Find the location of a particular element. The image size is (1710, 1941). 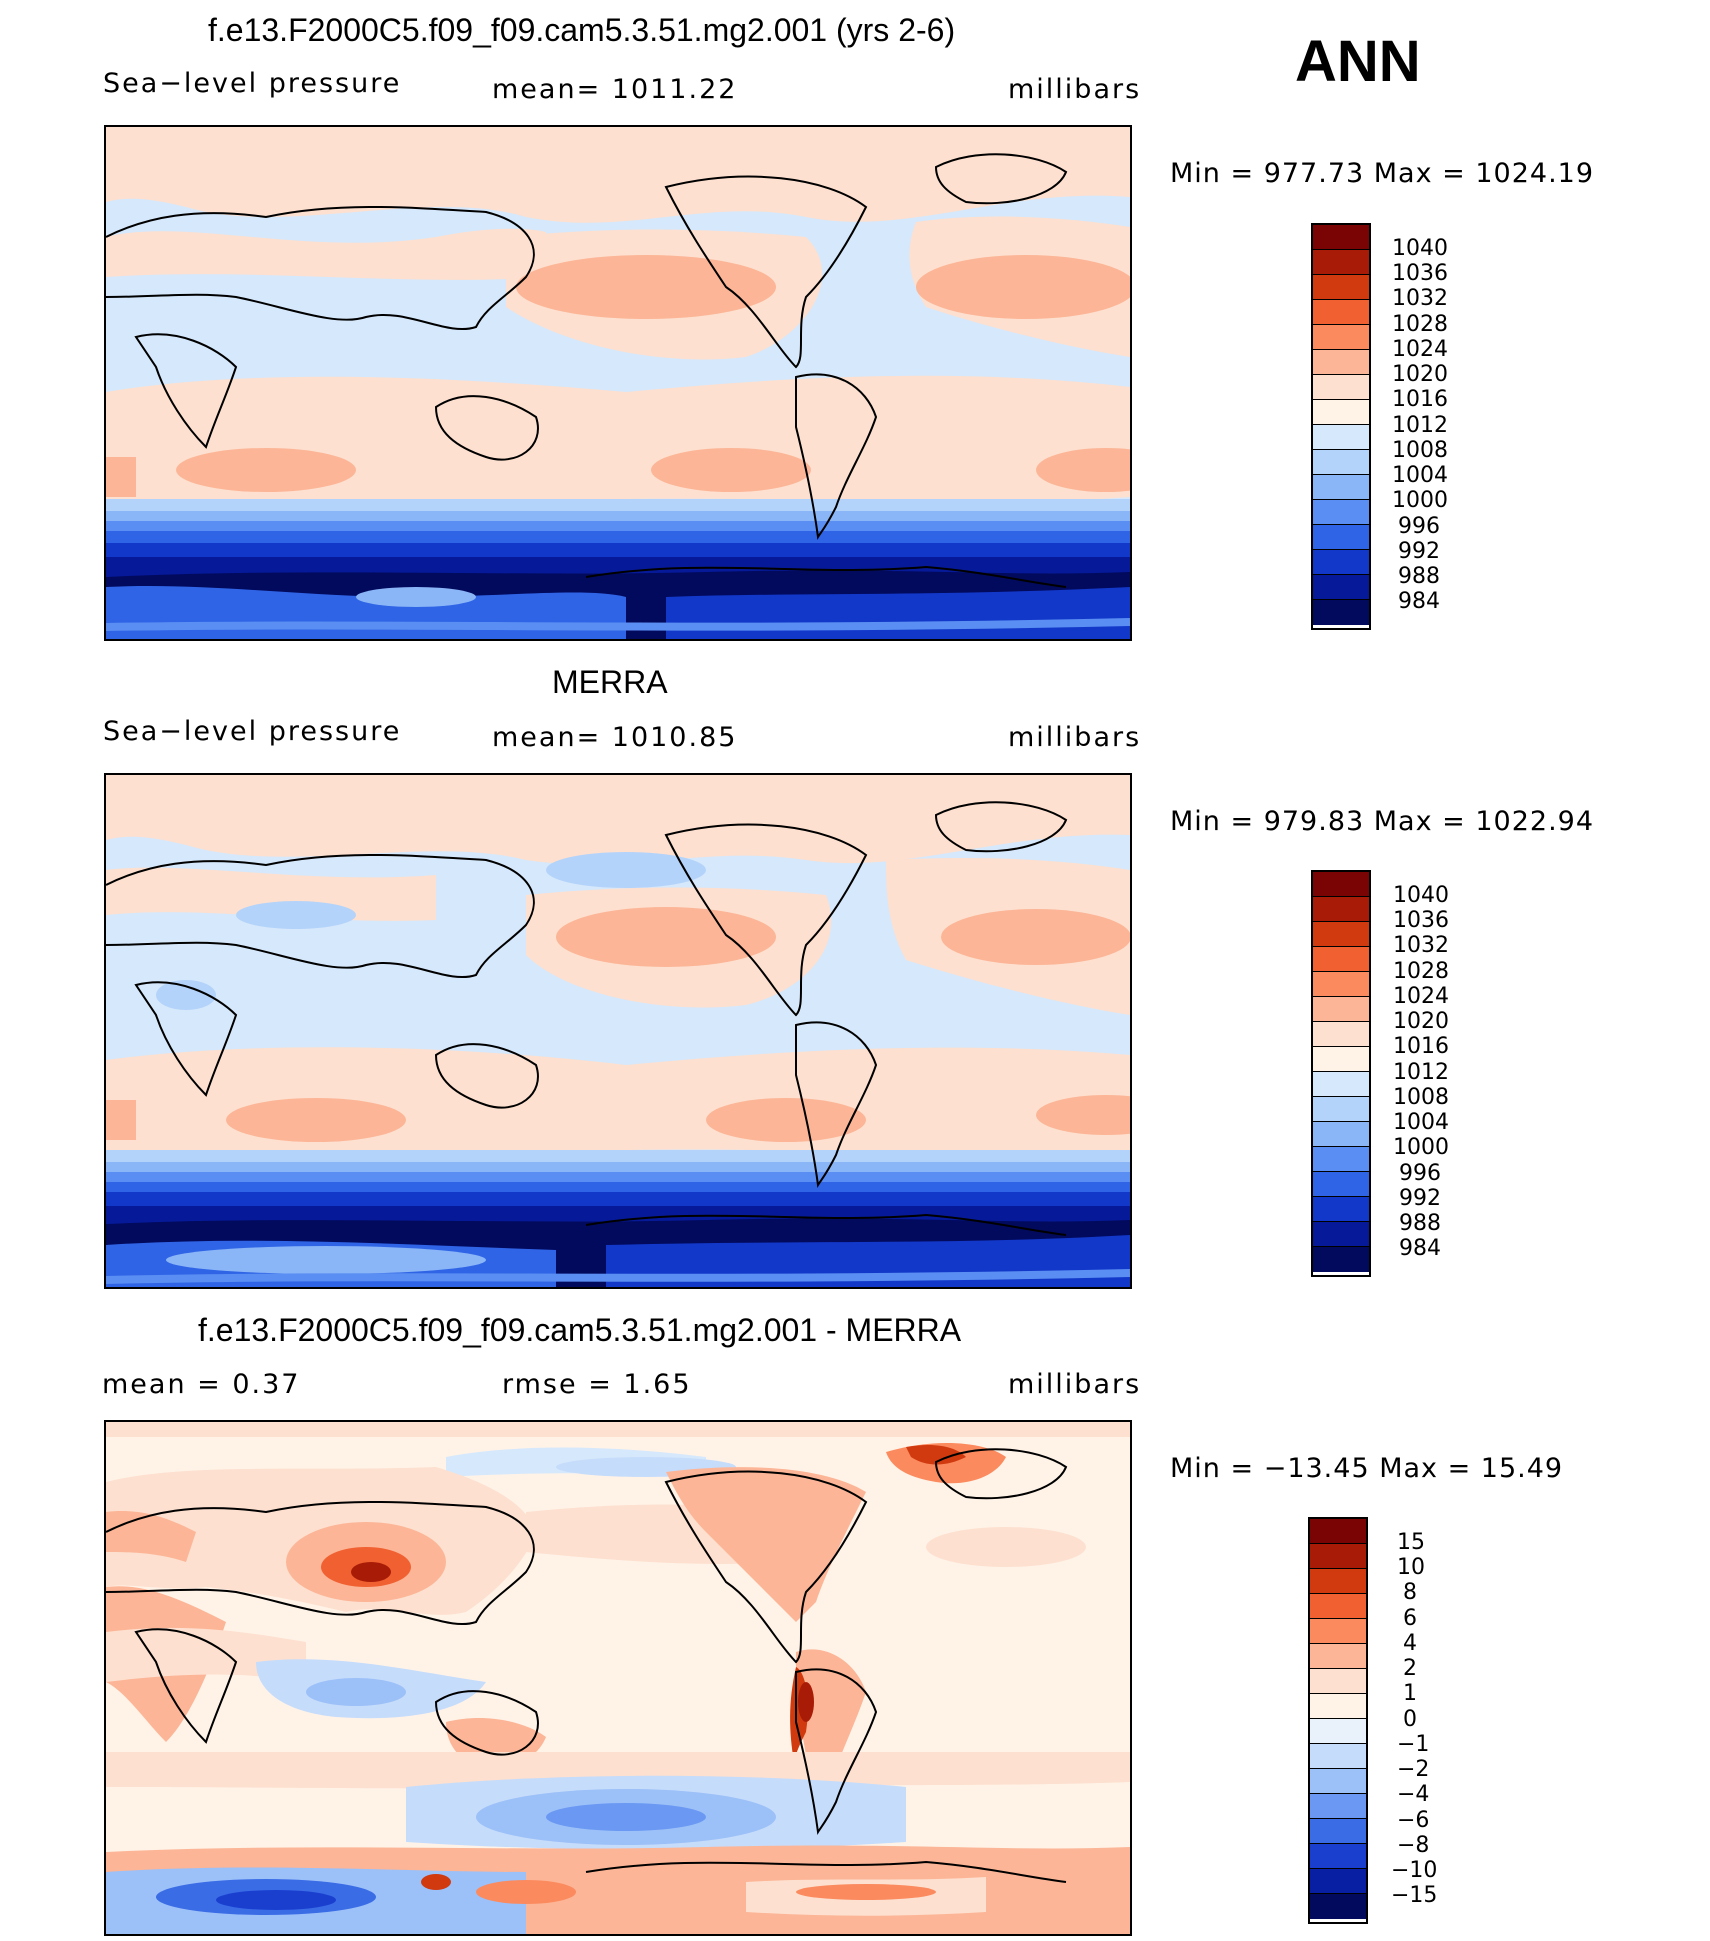

panel3-colorbar-tick: 1 is located at coordinates (1410, 1693).